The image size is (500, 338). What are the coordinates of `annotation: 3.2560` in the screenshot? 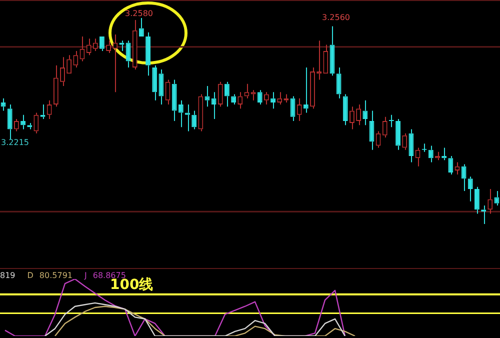 It's located at (336, 17).